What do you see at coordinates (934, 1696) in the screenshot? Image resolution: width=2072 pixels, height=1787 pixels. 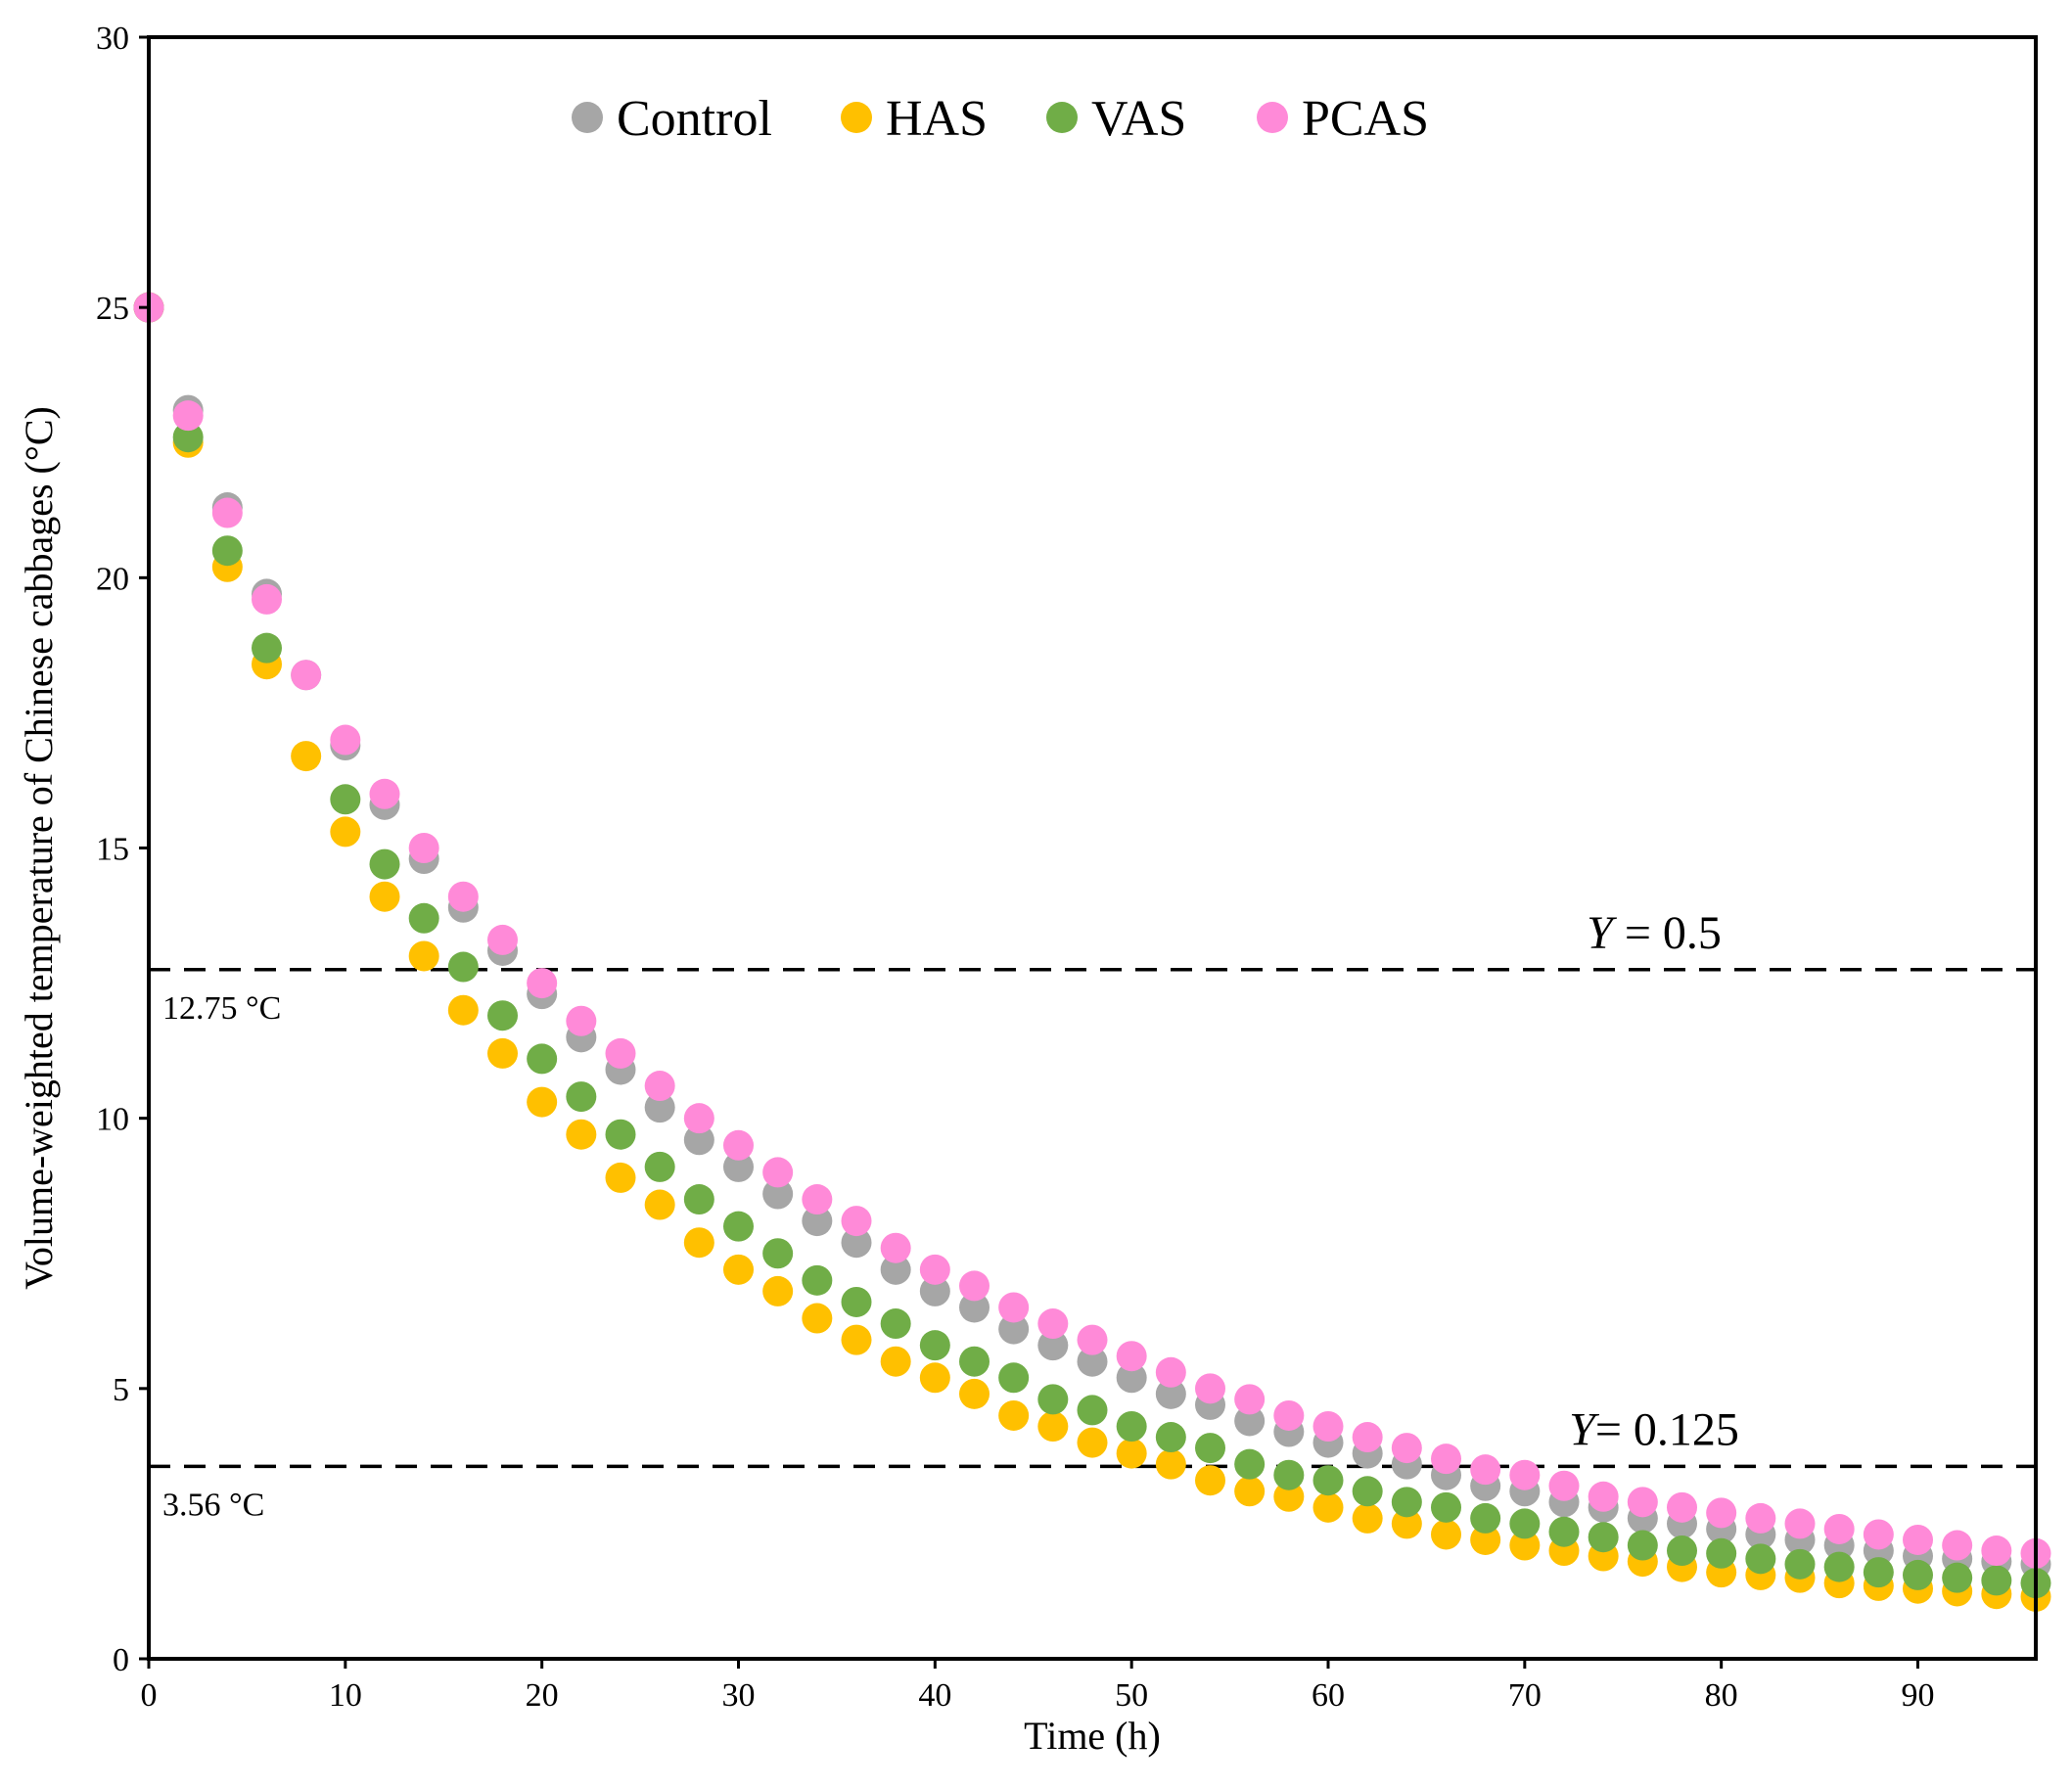 I see `x-tick-label: 40` at bounding box center [934, 1696].